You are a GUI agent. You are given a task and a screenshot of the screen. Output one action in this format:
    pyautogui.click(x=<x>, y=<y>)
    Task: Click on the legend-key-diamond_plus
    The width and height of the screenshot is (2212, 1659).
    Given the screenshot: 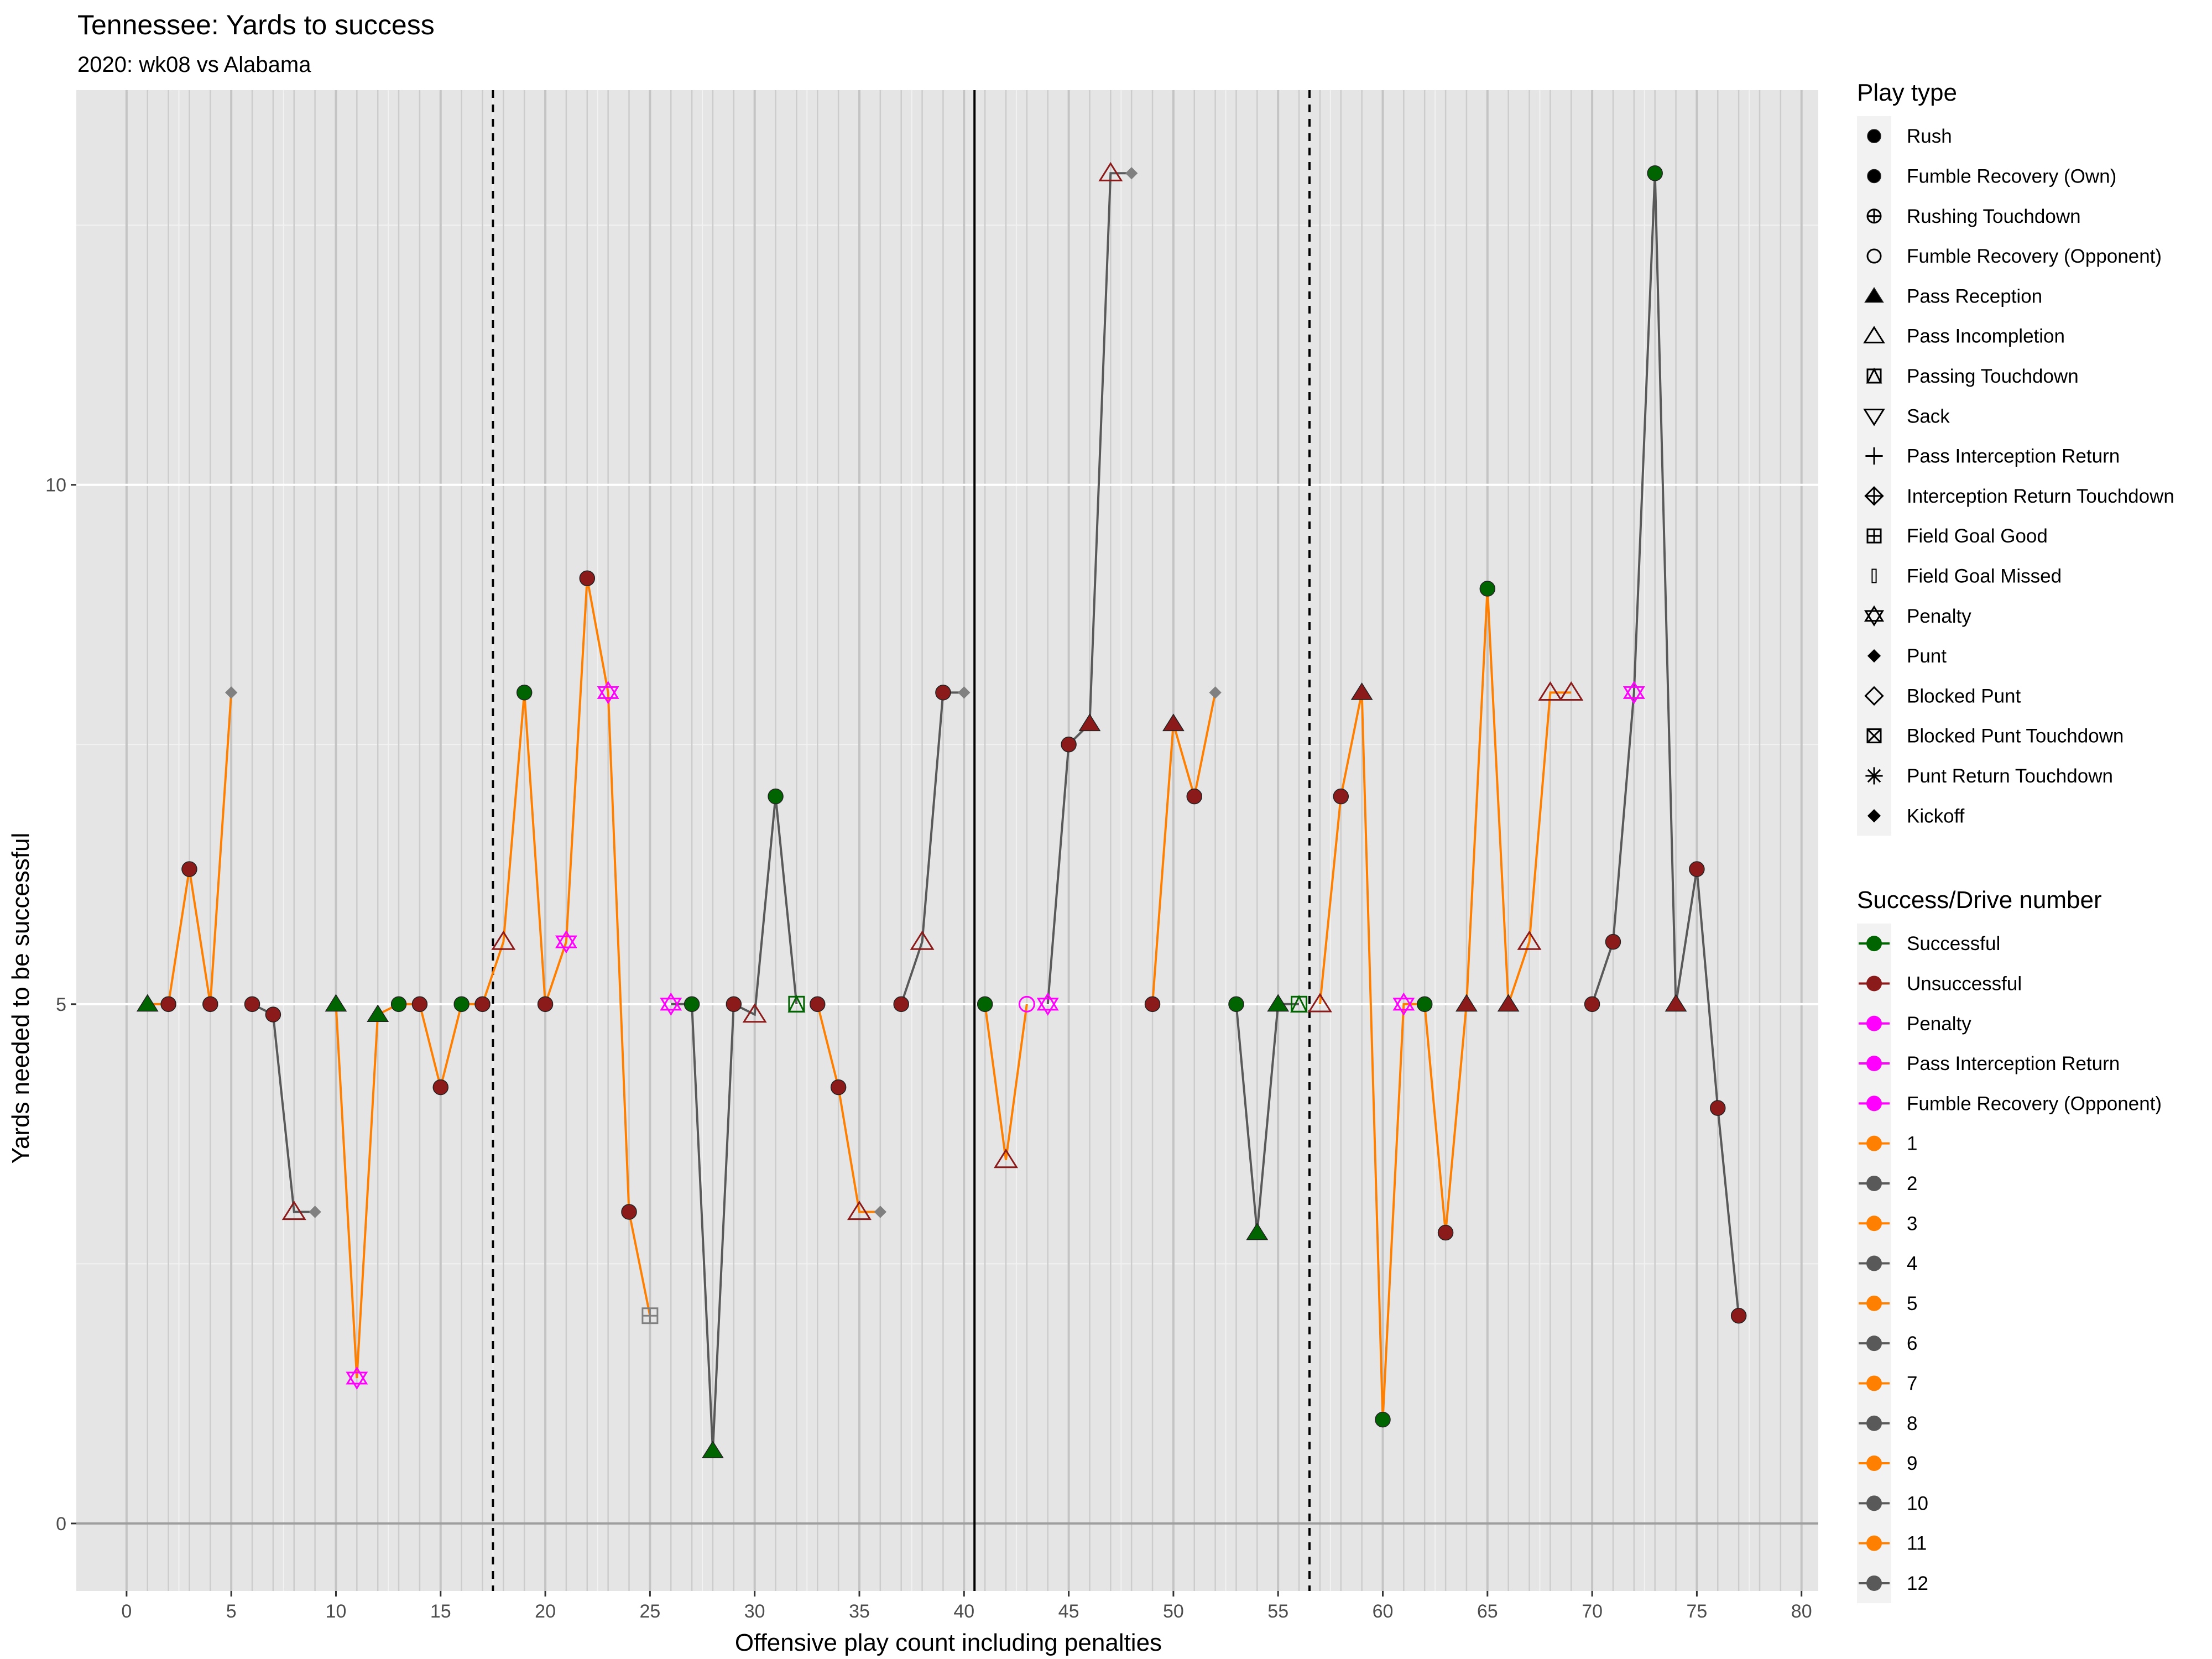 What is the action you would take?
    pyautogui.click(x=1874, y=496)
    